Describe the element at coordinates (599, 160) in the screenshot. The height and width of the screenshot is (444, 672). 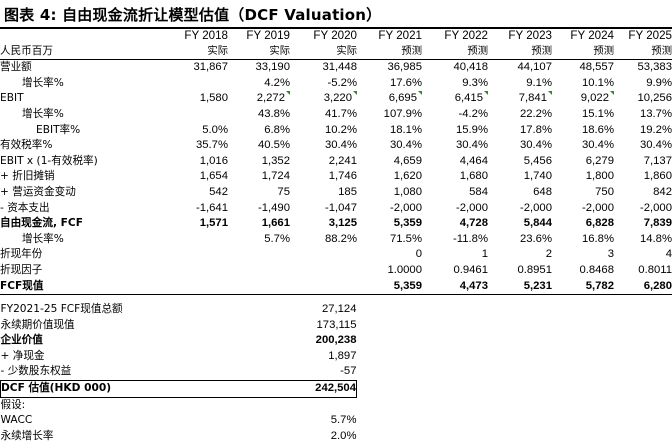
I see `table-cell: 6,279` at that location.